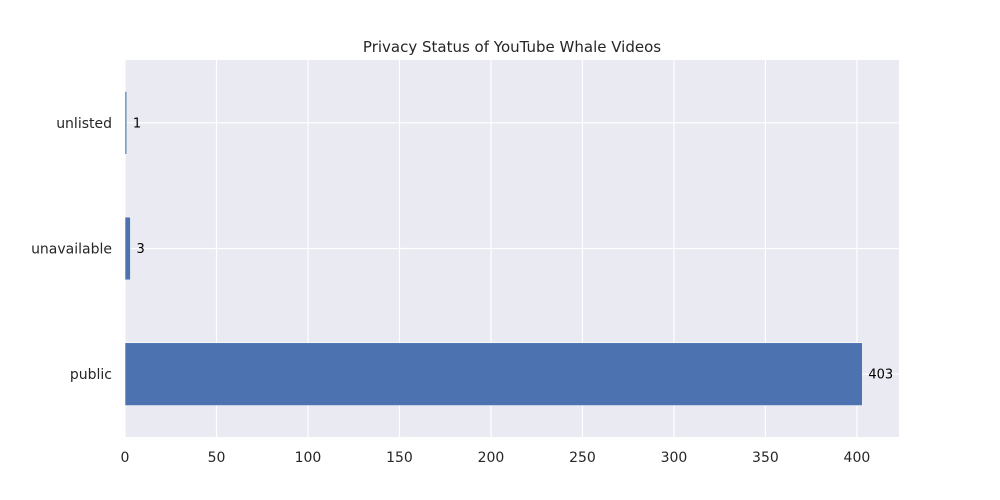 The width and height of the screenshot is (1000, 500). What do you see at coordinates (399, 458) in the screenshot?
I see `x-tick-label: 150` at bounding box center [399, 458].